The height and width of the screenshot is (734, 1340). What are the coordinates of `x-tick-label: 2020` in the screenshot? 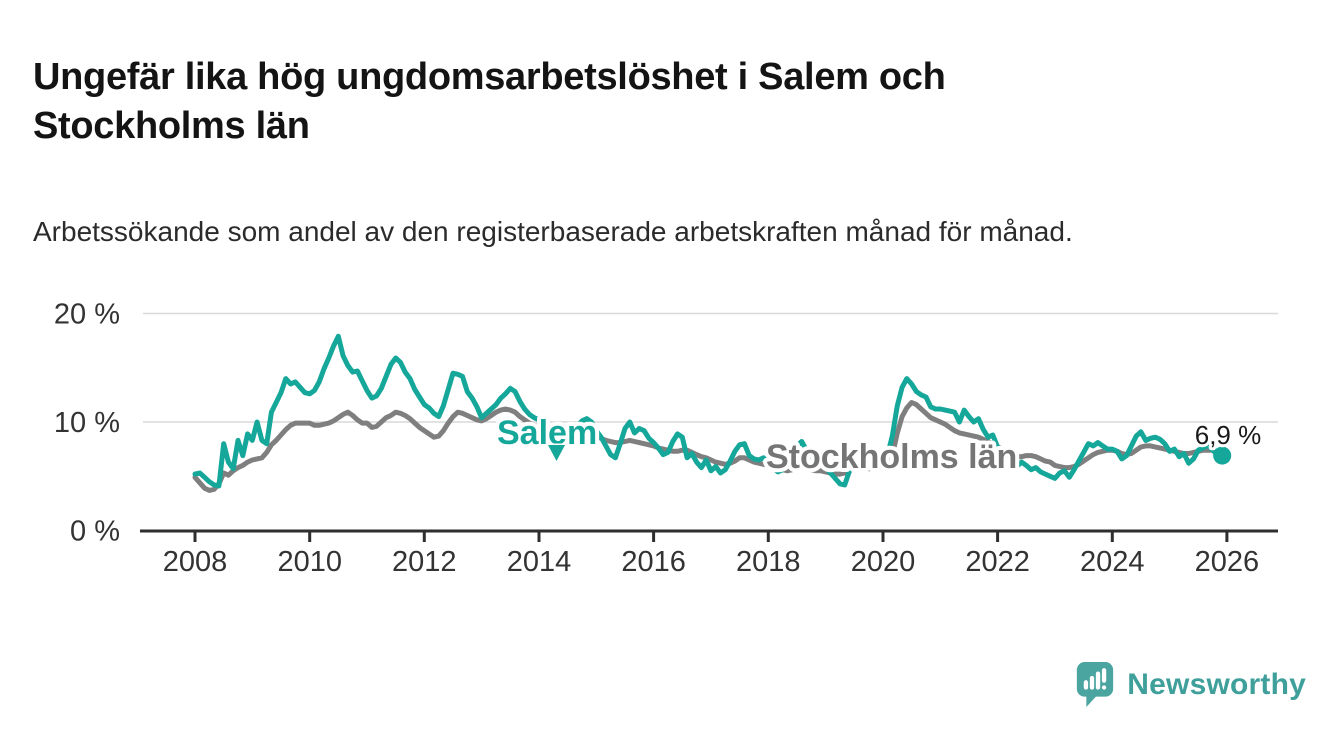 It's located at (883, 562).